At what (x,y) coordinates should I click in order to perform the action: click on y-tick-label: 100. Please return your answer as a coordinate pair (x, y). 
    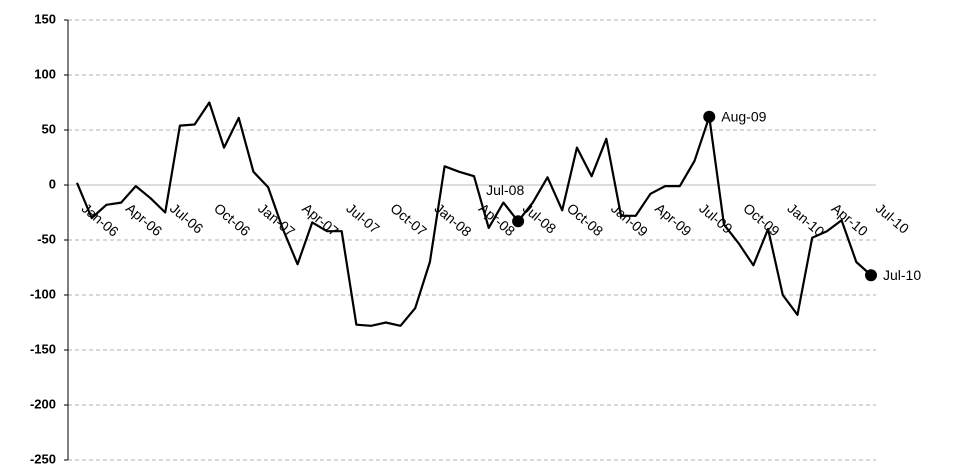
    Looking at the image, I should click on (45, 73).